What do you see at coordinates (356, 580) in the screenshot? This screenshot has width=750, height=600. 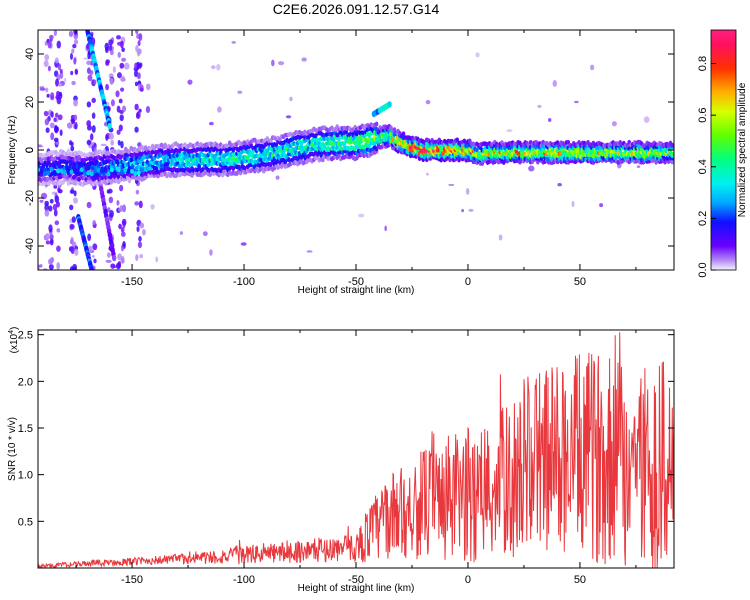 I see `x-tick-label: -50` at bounding box center [356, 580].